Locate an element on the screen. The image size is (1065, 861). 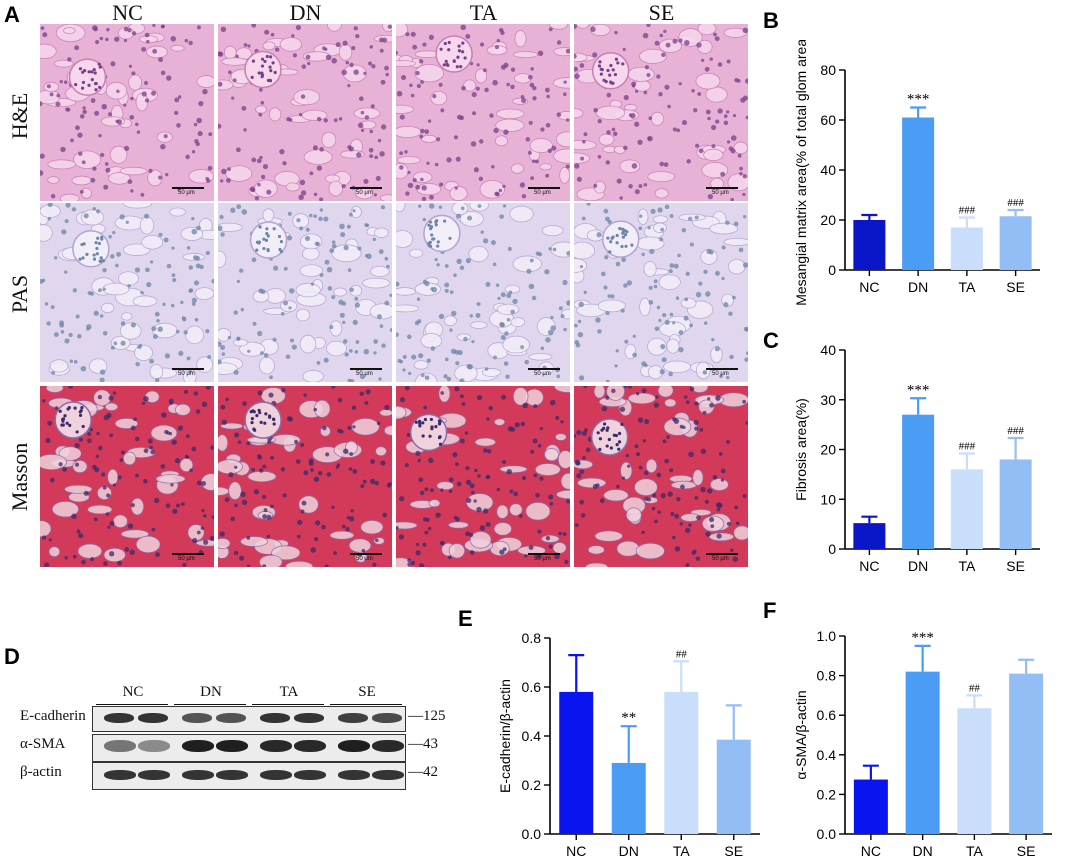
wb-mw-value: 42 is located at coordinates (430, 772).